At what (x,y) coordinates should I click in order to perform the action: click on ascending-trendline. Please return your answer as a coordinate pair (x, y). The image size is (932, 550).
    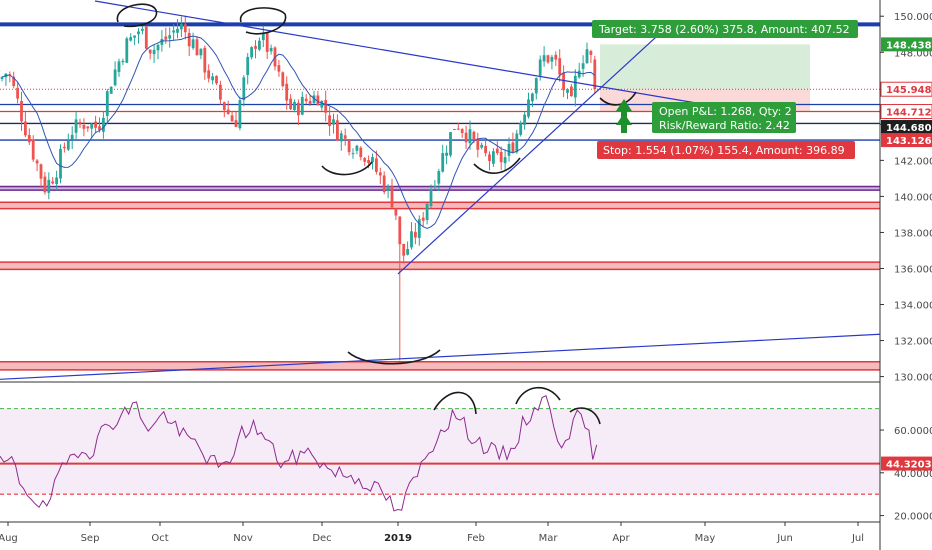
    Looking at the image, I should click on (531, 151).